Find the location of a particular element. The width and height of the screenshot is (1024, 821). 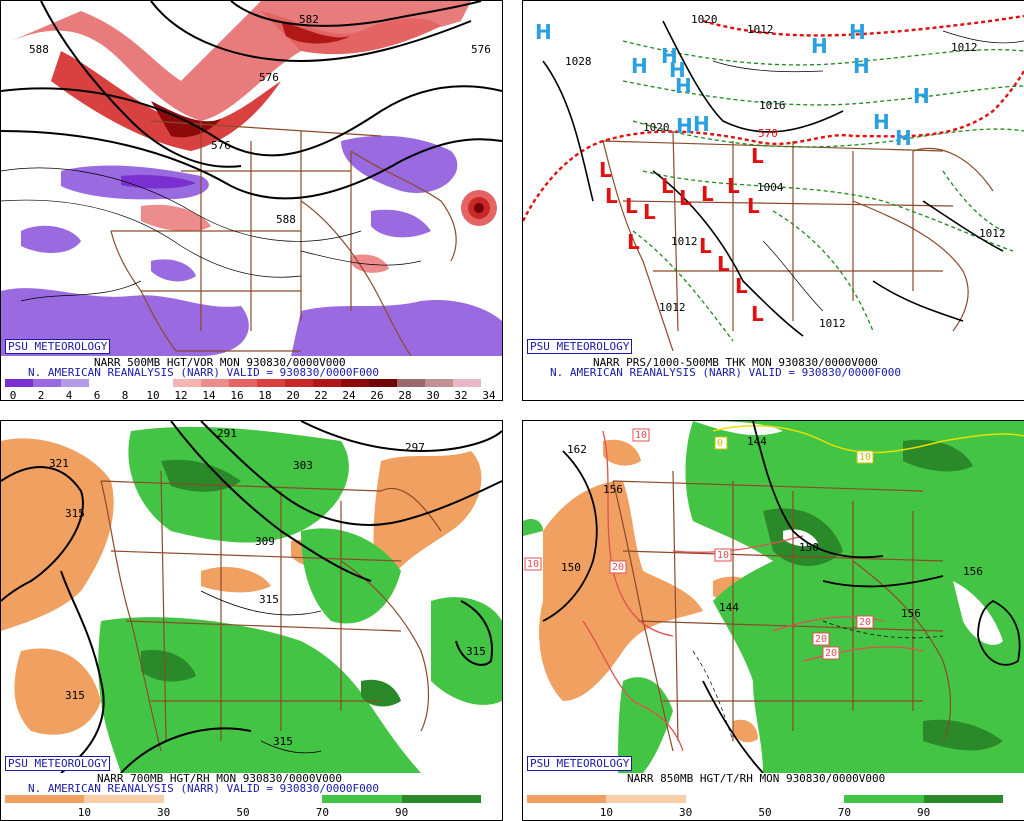

colorbar-tick-label: 16 is located at coordinates (237, 395).